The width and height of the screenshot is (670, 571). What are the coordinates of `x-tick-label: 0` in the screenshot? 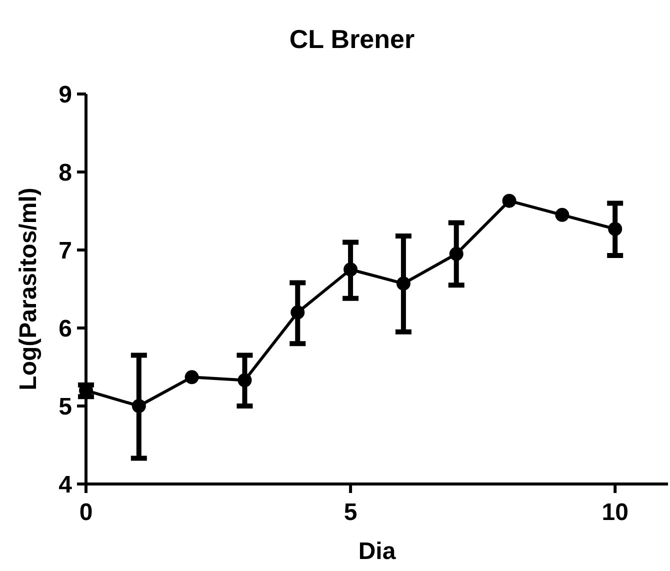 It's located at (86, 512).